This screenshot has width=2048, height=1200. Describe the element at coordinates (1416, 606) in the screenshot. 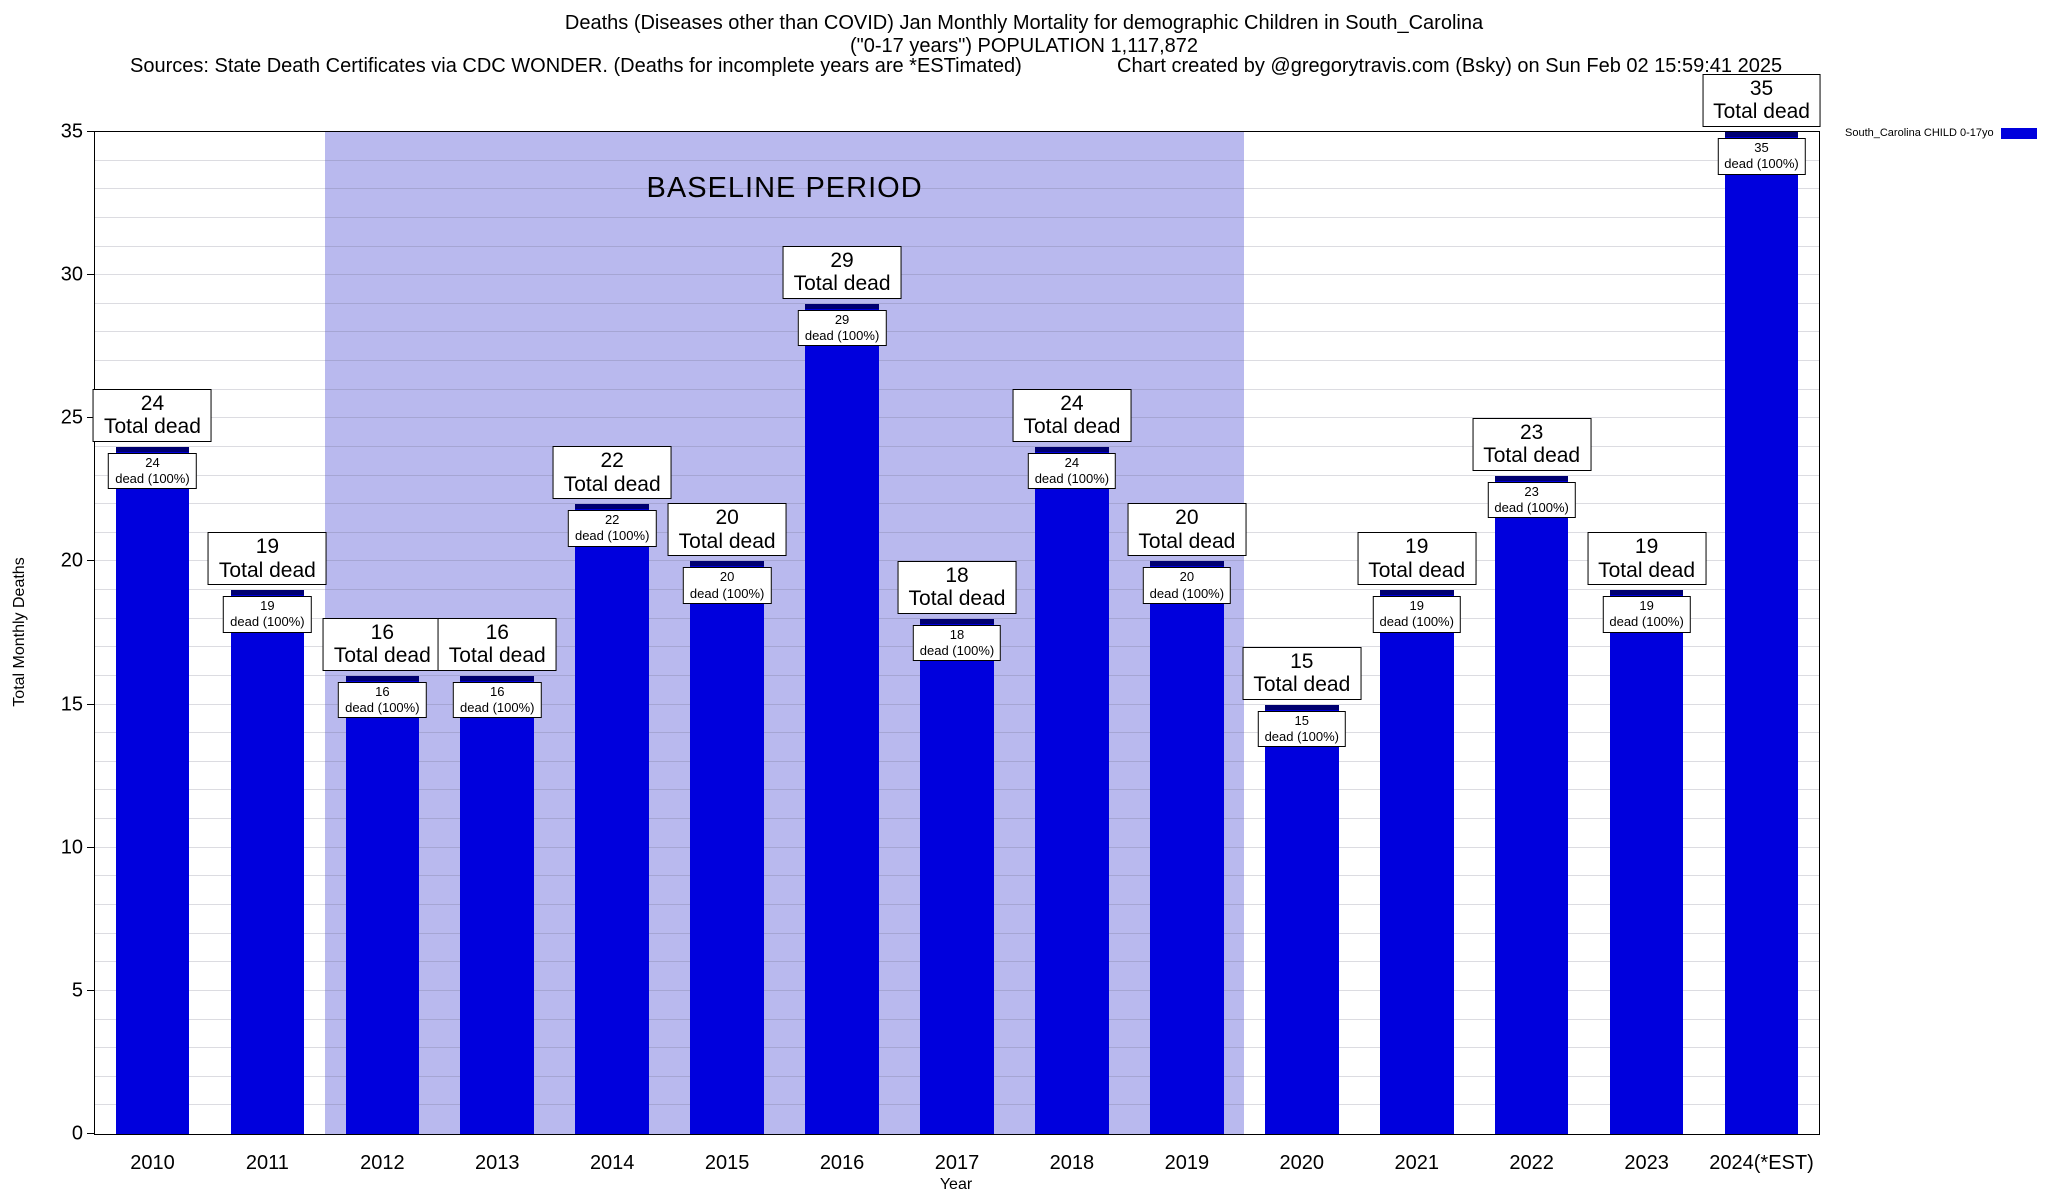

I see `bar-inner-value: 19` at that location.